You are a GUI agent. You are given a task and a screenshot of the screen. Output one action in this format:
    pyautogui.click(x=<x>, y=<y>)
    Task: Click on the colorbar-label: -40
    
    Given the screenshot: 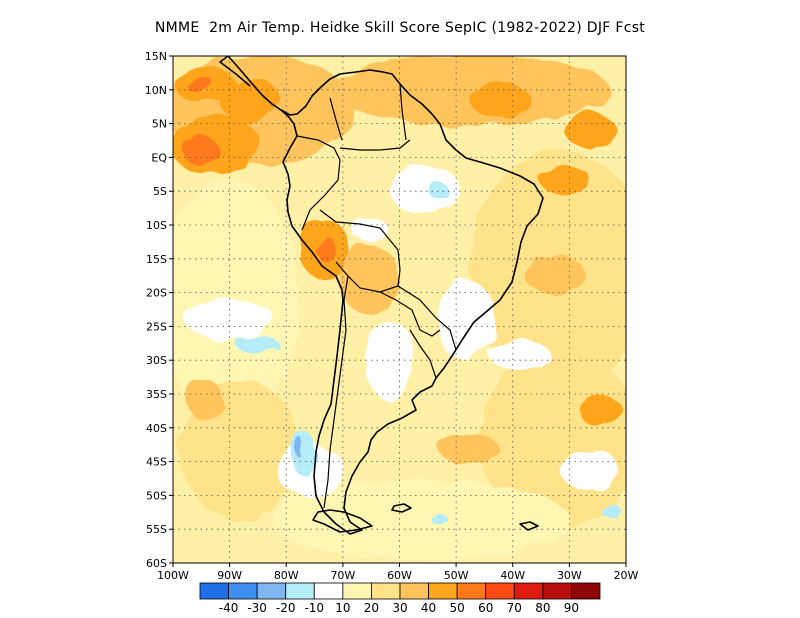 What is the action you would take?
    pyautogui.click(x=229, y=608)
    